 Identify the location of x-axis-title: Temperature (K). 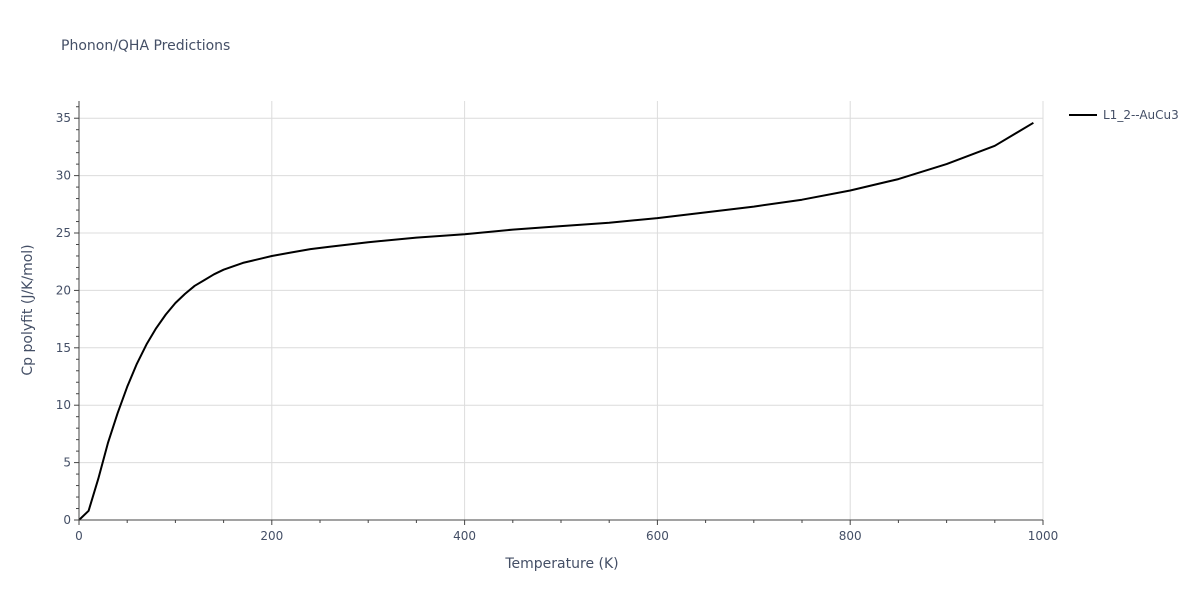
(561, 564).